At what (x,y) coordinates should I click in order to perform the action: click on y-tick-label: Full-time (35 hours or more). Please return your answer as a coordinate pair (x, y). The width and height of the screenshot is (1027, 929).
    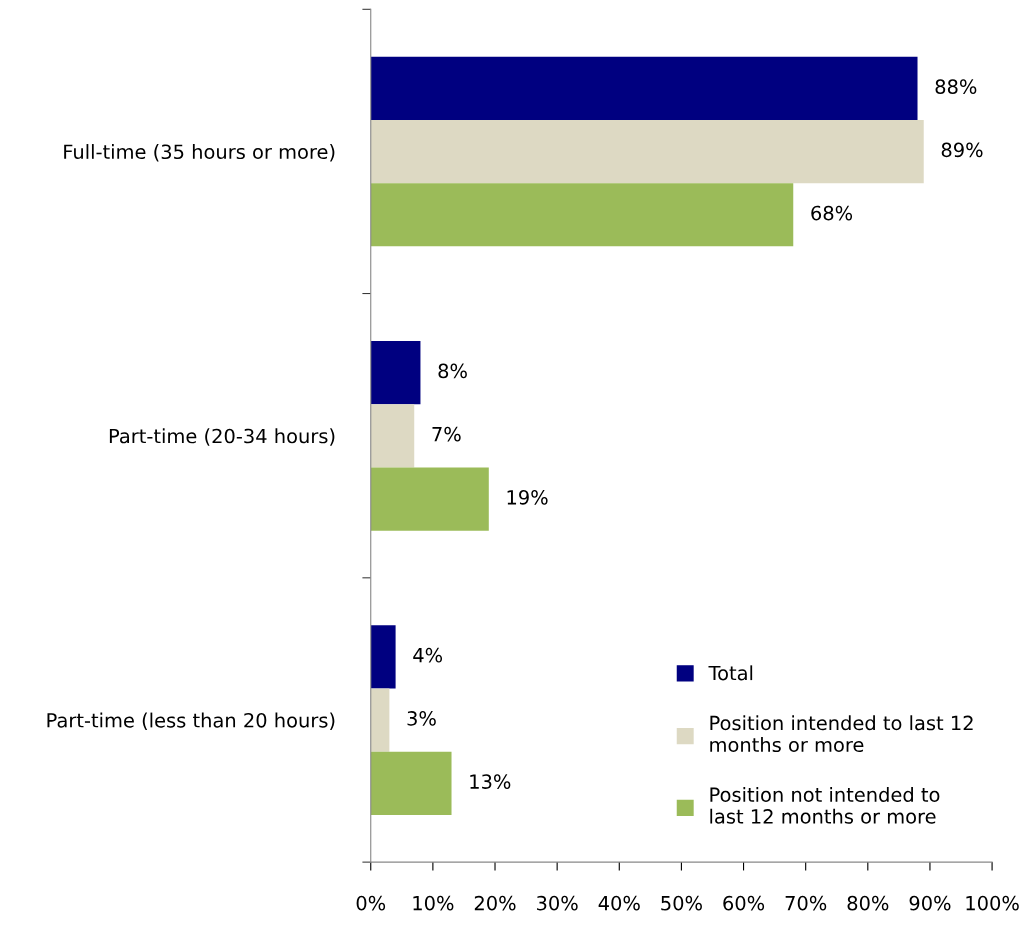
    Looking at the image, I should click on (199, 153).